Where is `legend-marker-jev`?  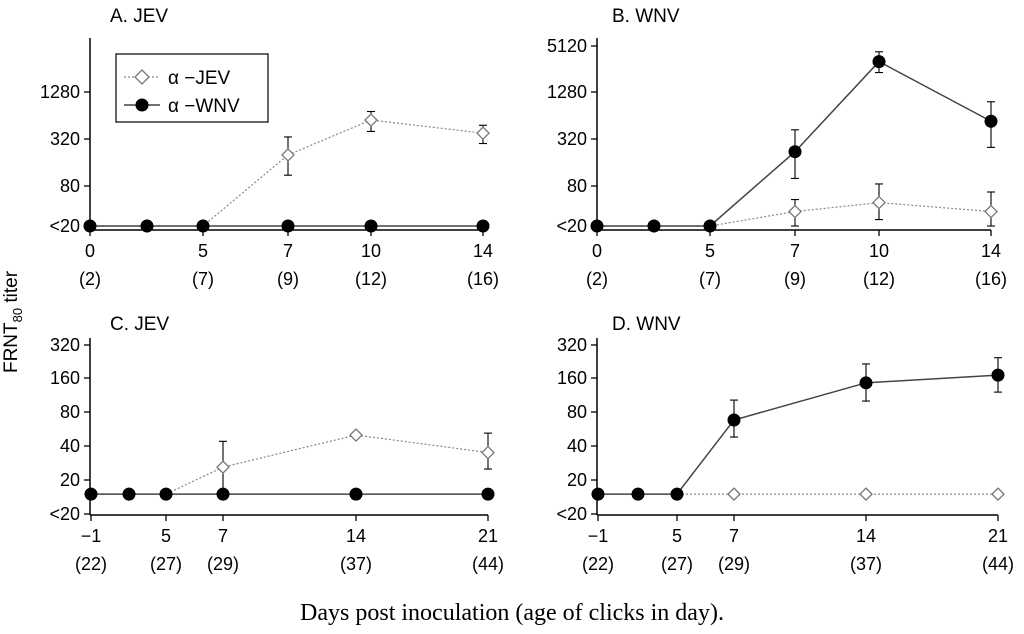
legend-marker-jev is located at coordinates (142, 77).